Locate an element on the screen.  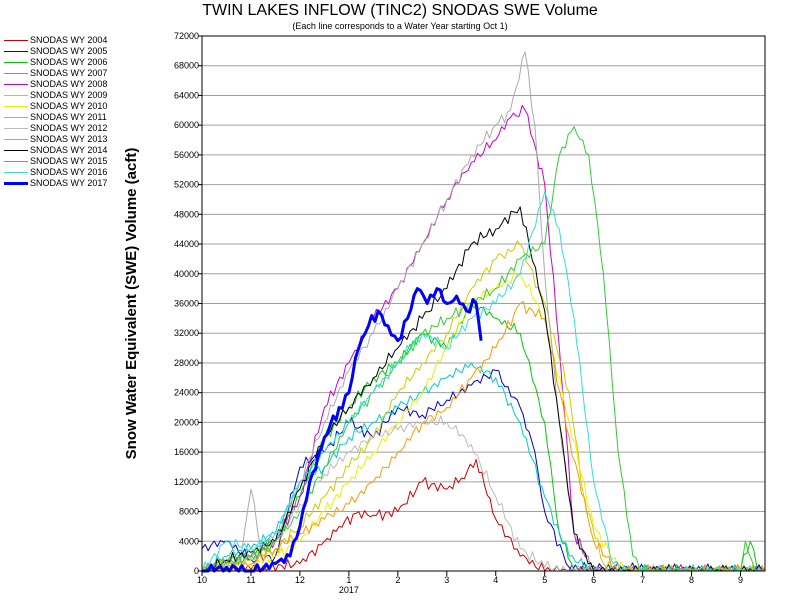
y-tick-label: 20000 is located at coordinates (186, 422).